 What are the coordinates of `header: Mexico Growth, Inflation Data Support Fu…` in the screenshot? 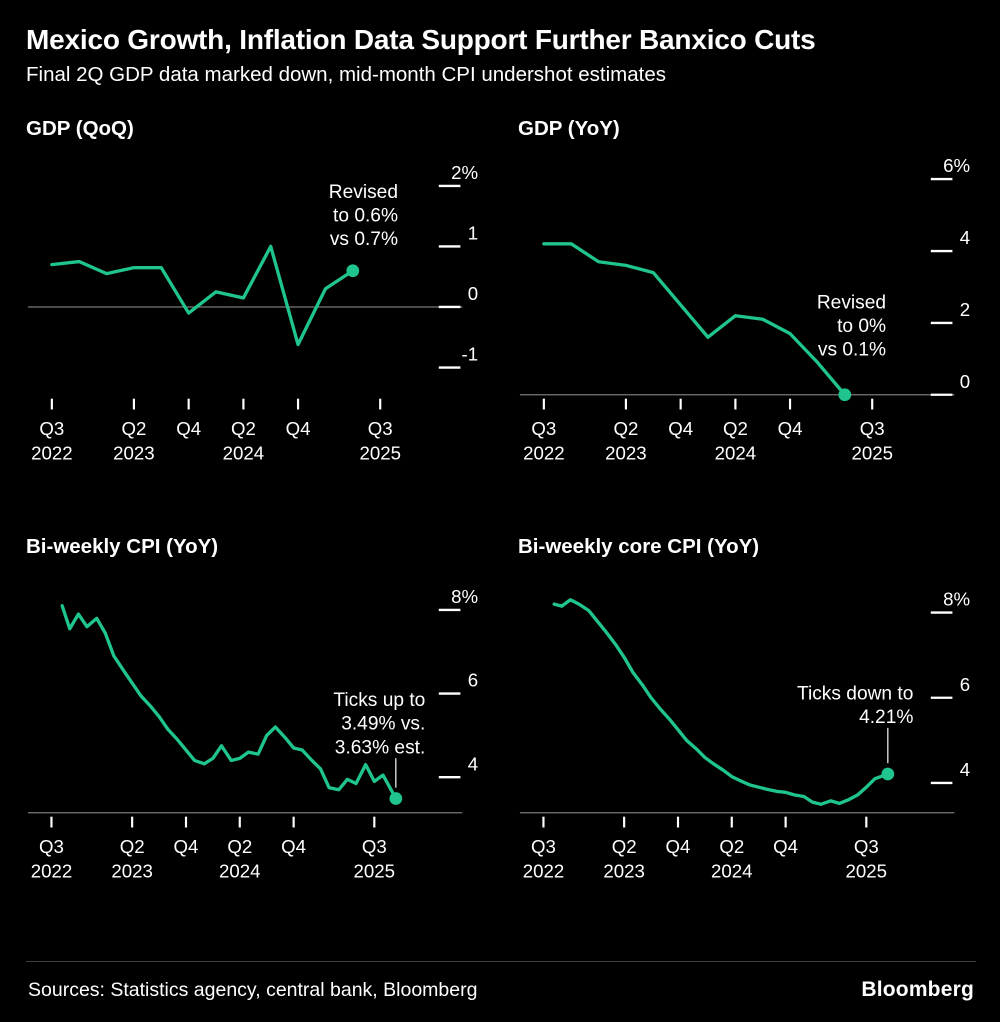 It's located at (501, 66).